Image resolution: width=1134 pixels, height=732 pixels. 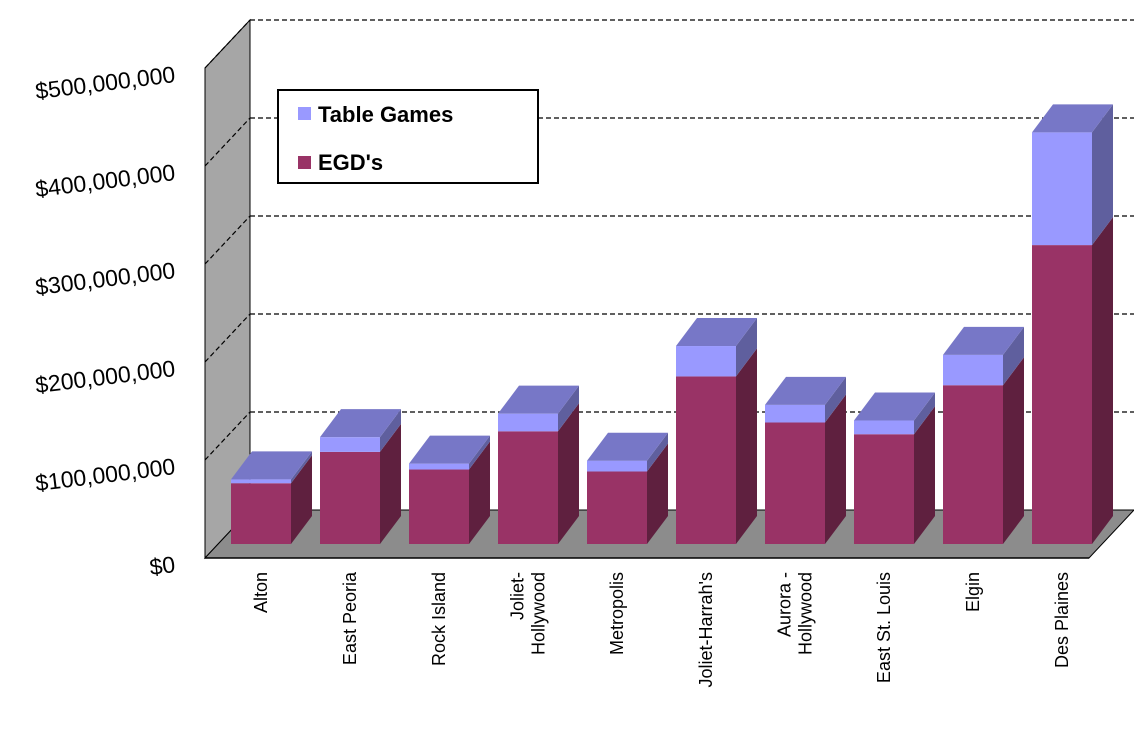 I want to click on x-tick-label-line: East Peoria, so click(x=350, y=618).